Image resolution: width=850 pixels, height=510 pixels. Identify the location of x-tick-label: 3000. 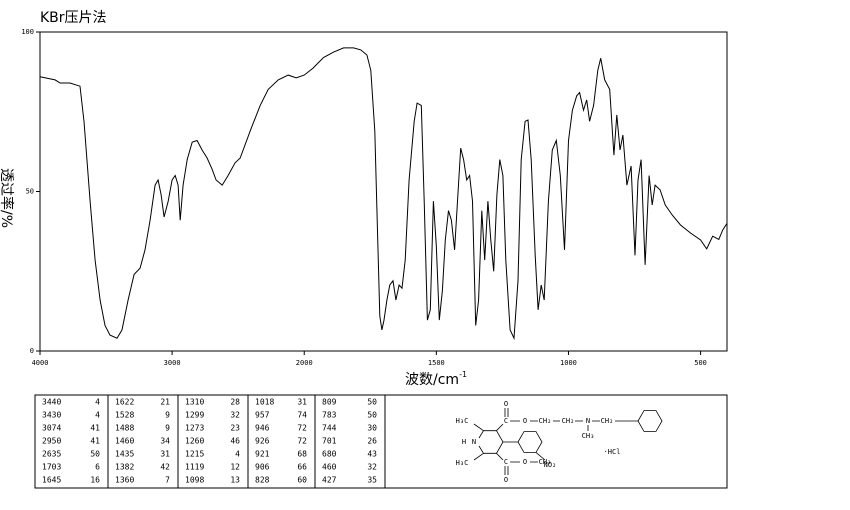
(172, 363).